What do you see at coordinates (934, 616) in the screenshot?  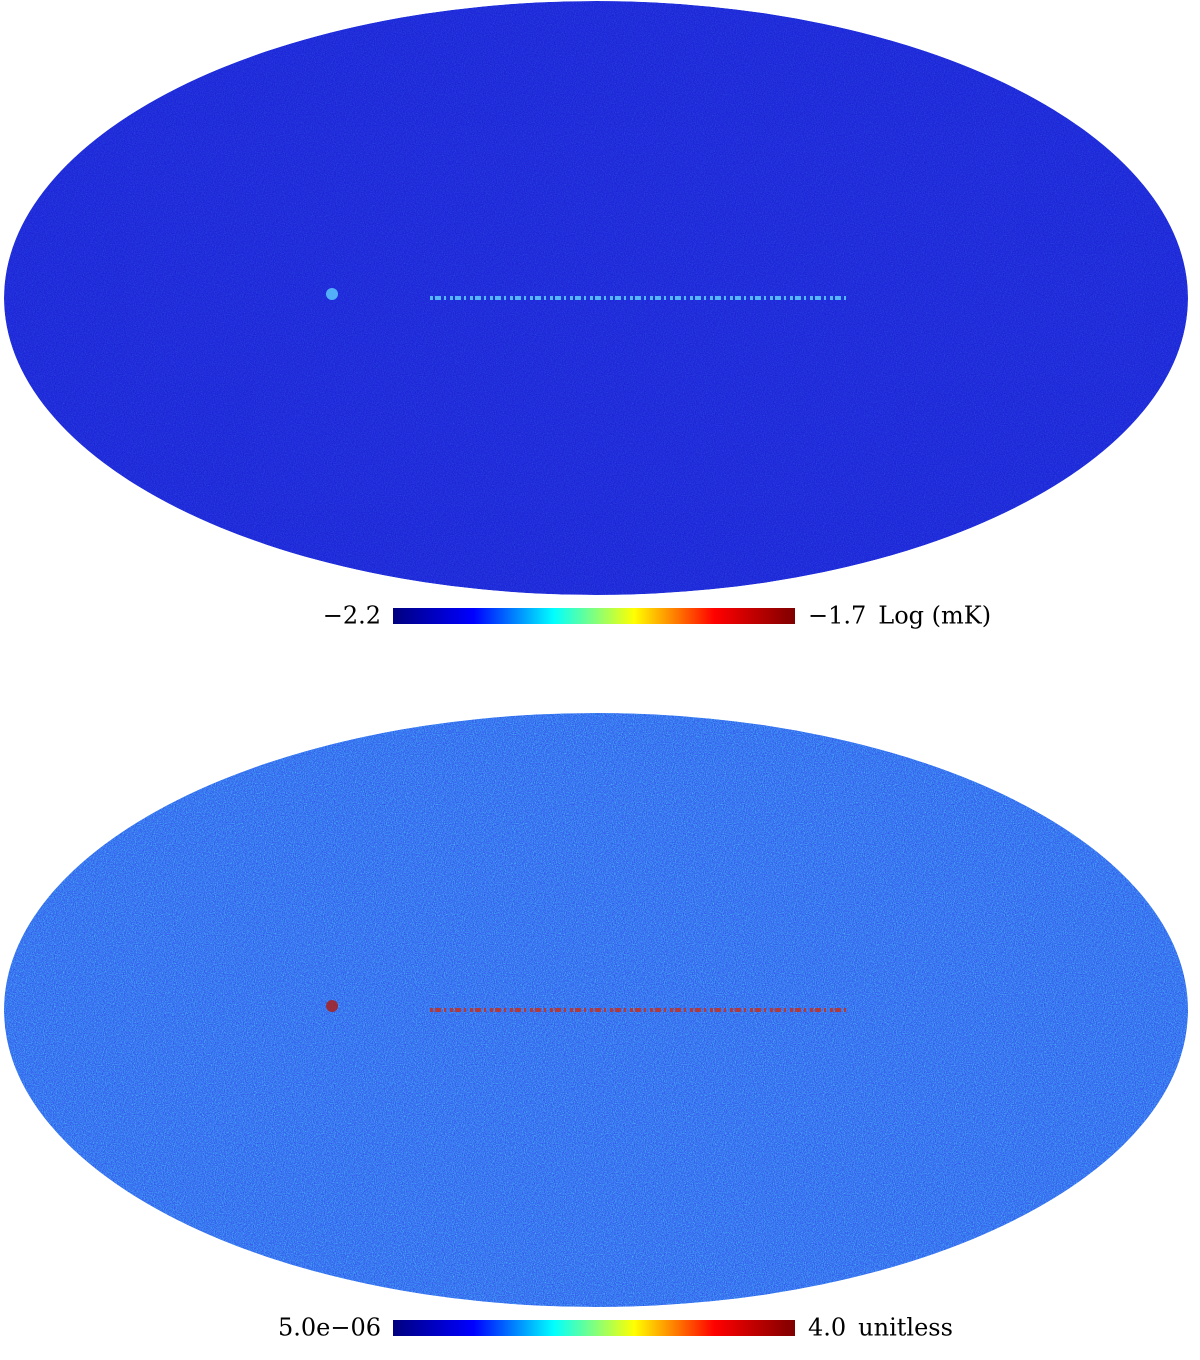 I see `colorbar-unit: Log (mK)` at bounding box center [934, 616].